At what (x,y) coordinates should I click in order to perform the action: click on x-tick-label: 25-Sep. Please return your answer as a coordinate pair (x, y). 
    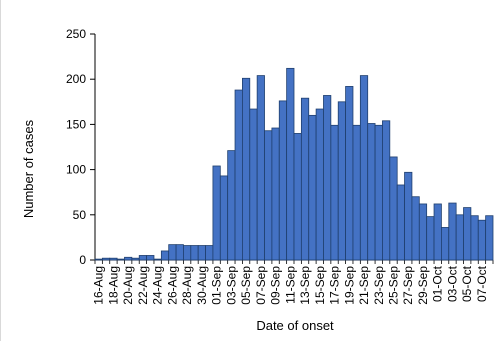
    Looking at the image, I should click on (394, 285).